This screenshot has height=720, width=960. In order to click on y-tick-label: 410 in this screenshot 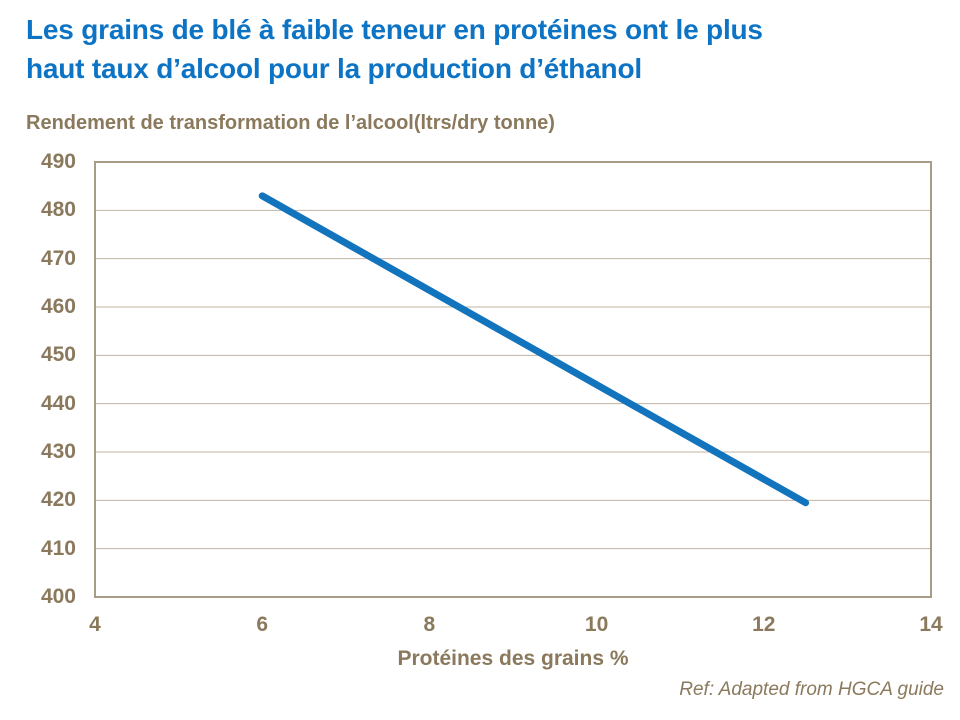, I will do `click(58, 548)`.